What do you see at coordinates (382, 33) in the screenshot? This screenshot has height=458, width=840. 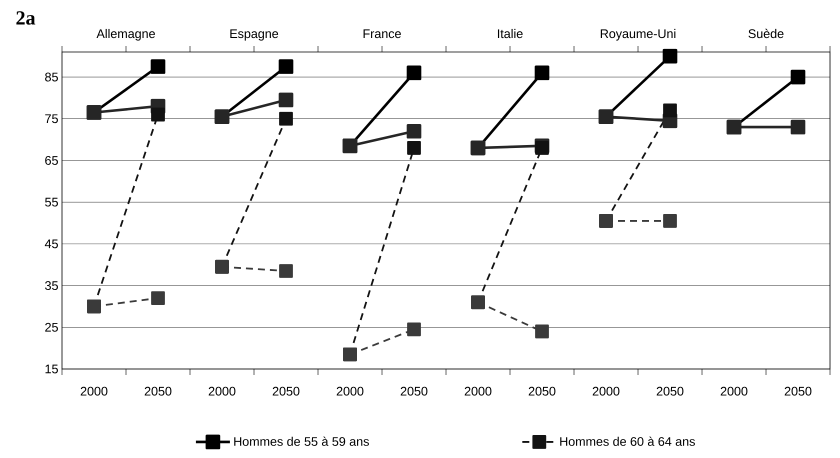 I see `text: France` at bounding box center [382, 33].